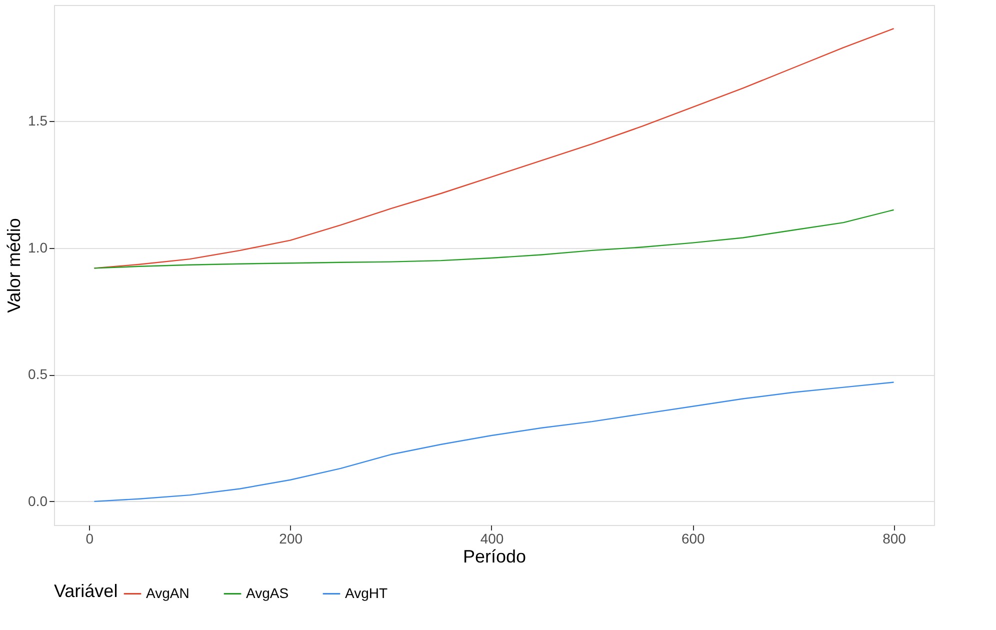 Image resolution: width=996 pixels, height=630 pixels. Describe the element at coordinates (38, 374) in the screenshot. I see `y-tick-label: 0.5` at that location.